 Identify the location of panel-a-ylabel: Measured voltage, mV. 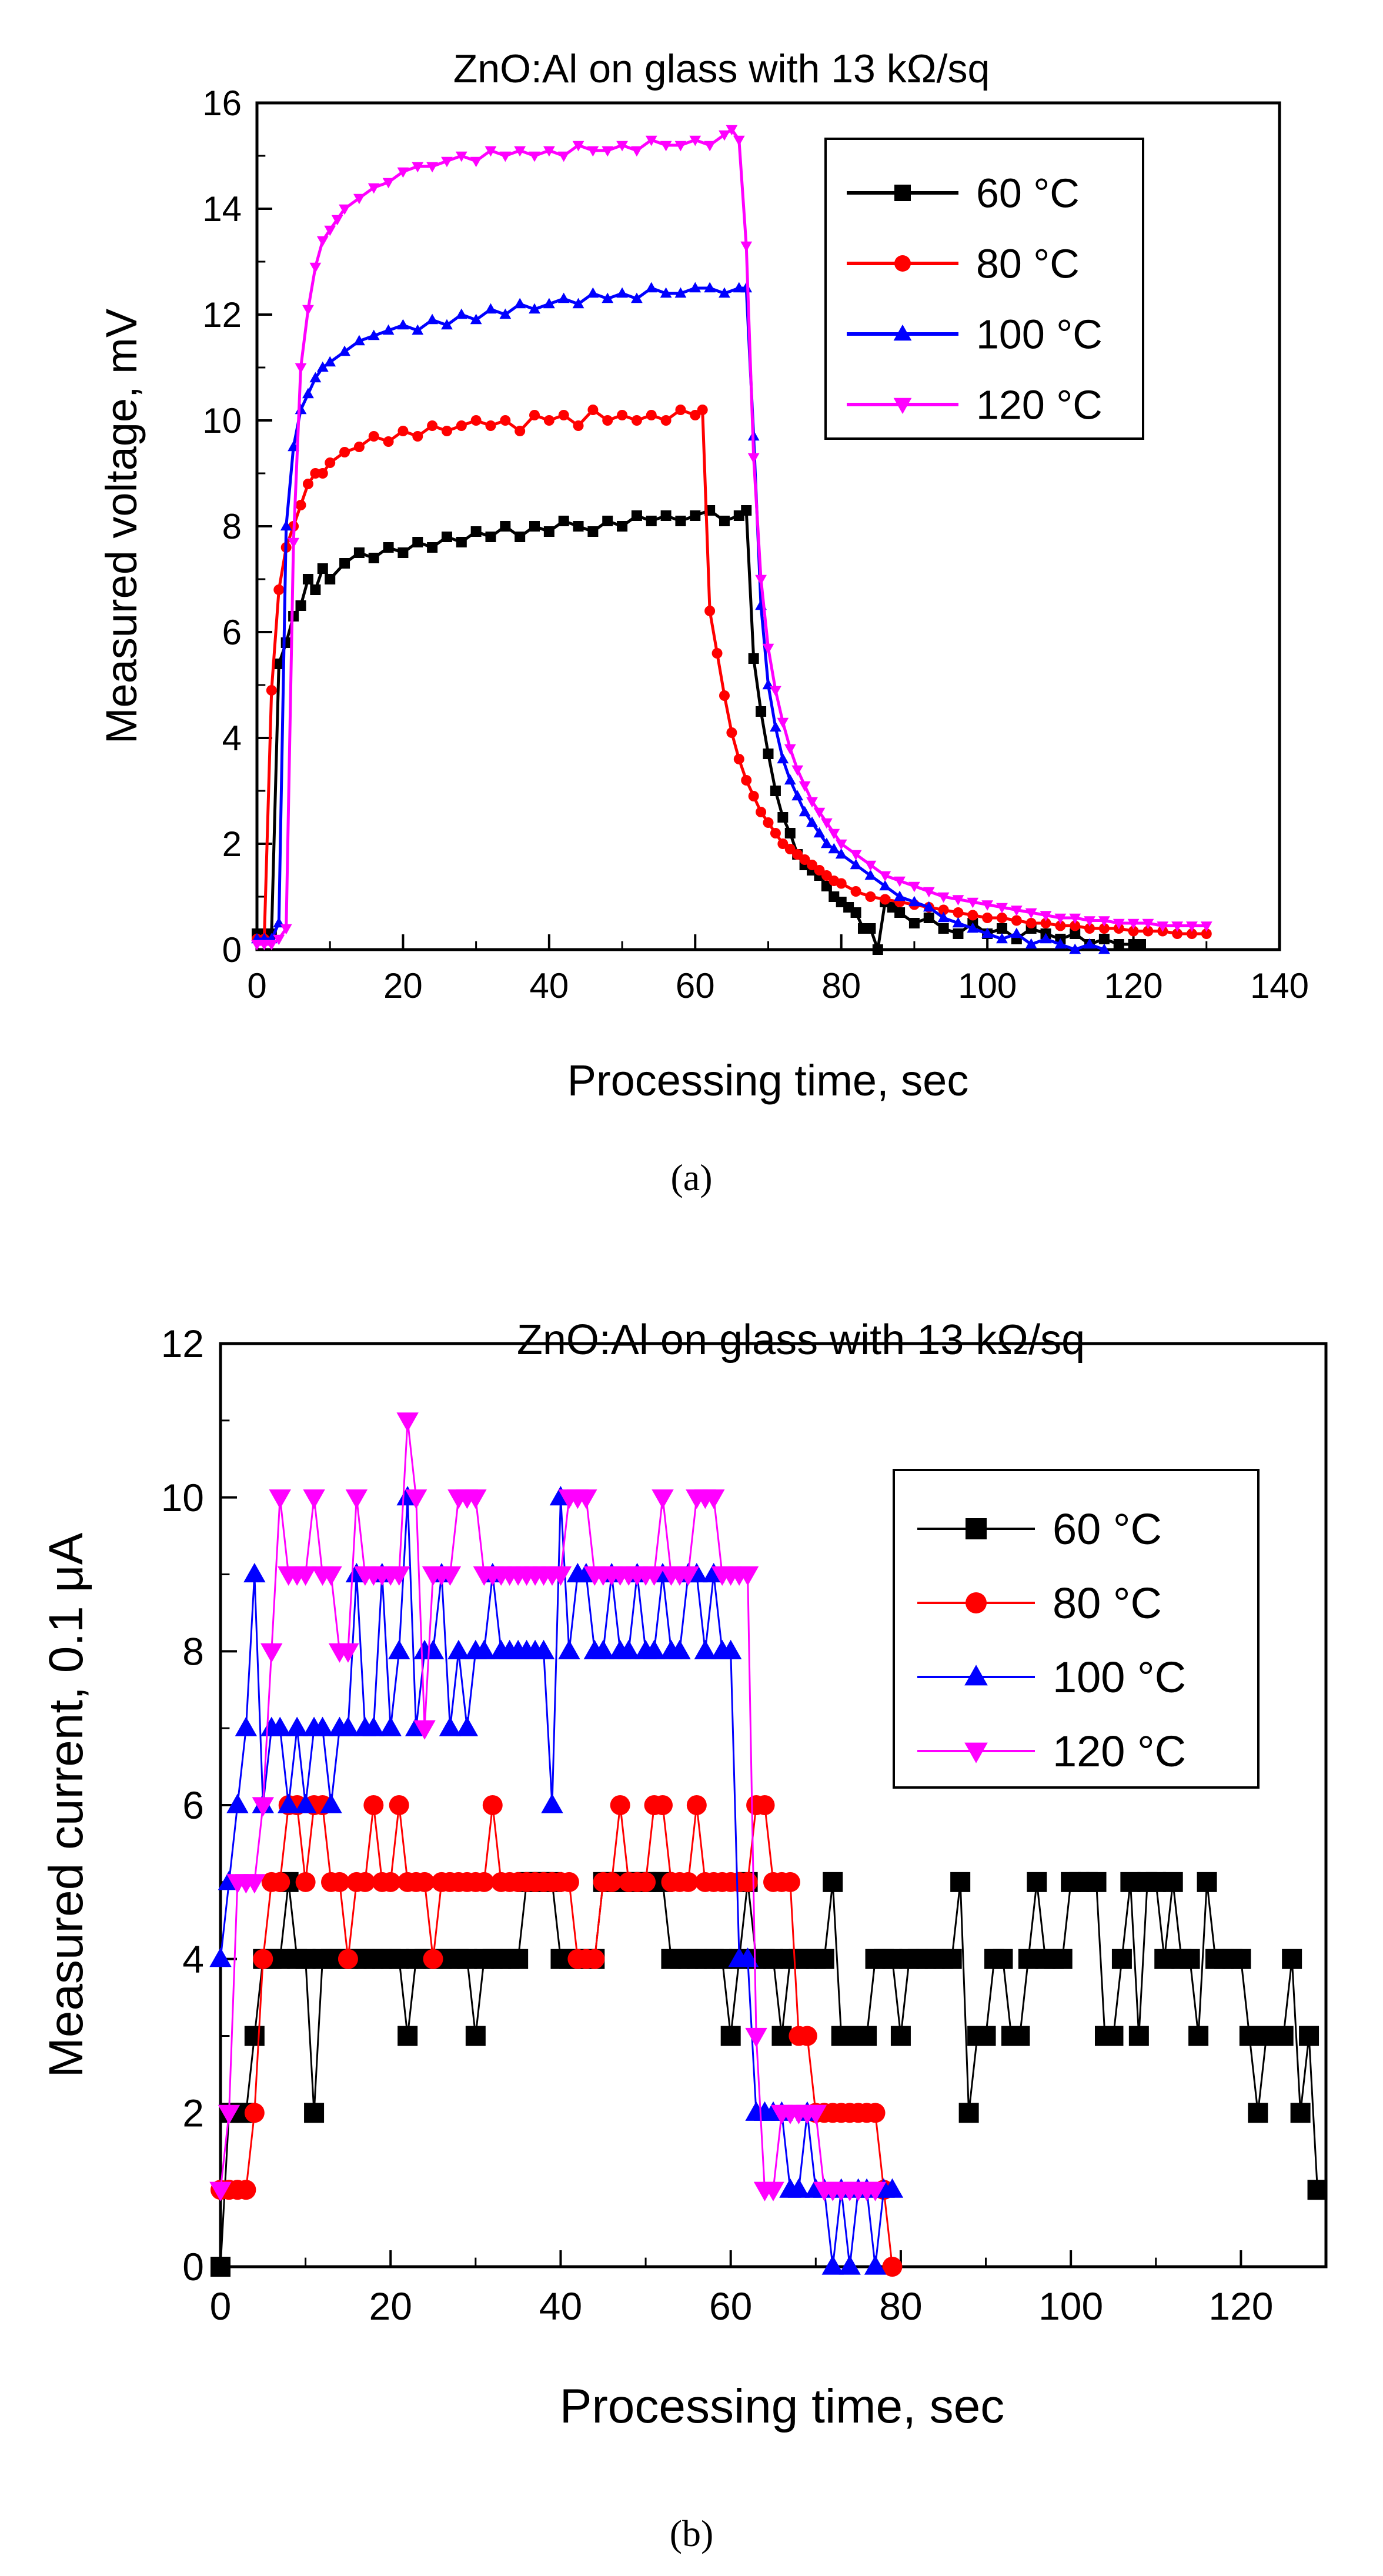
(121, 526).